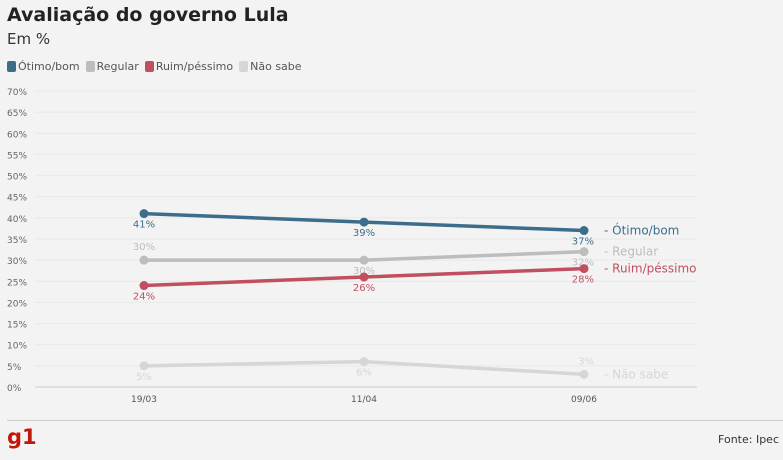 The width and height of the screenshot is (783, 460). I want to click on y-tick-label: 65%, so click(17, 114).